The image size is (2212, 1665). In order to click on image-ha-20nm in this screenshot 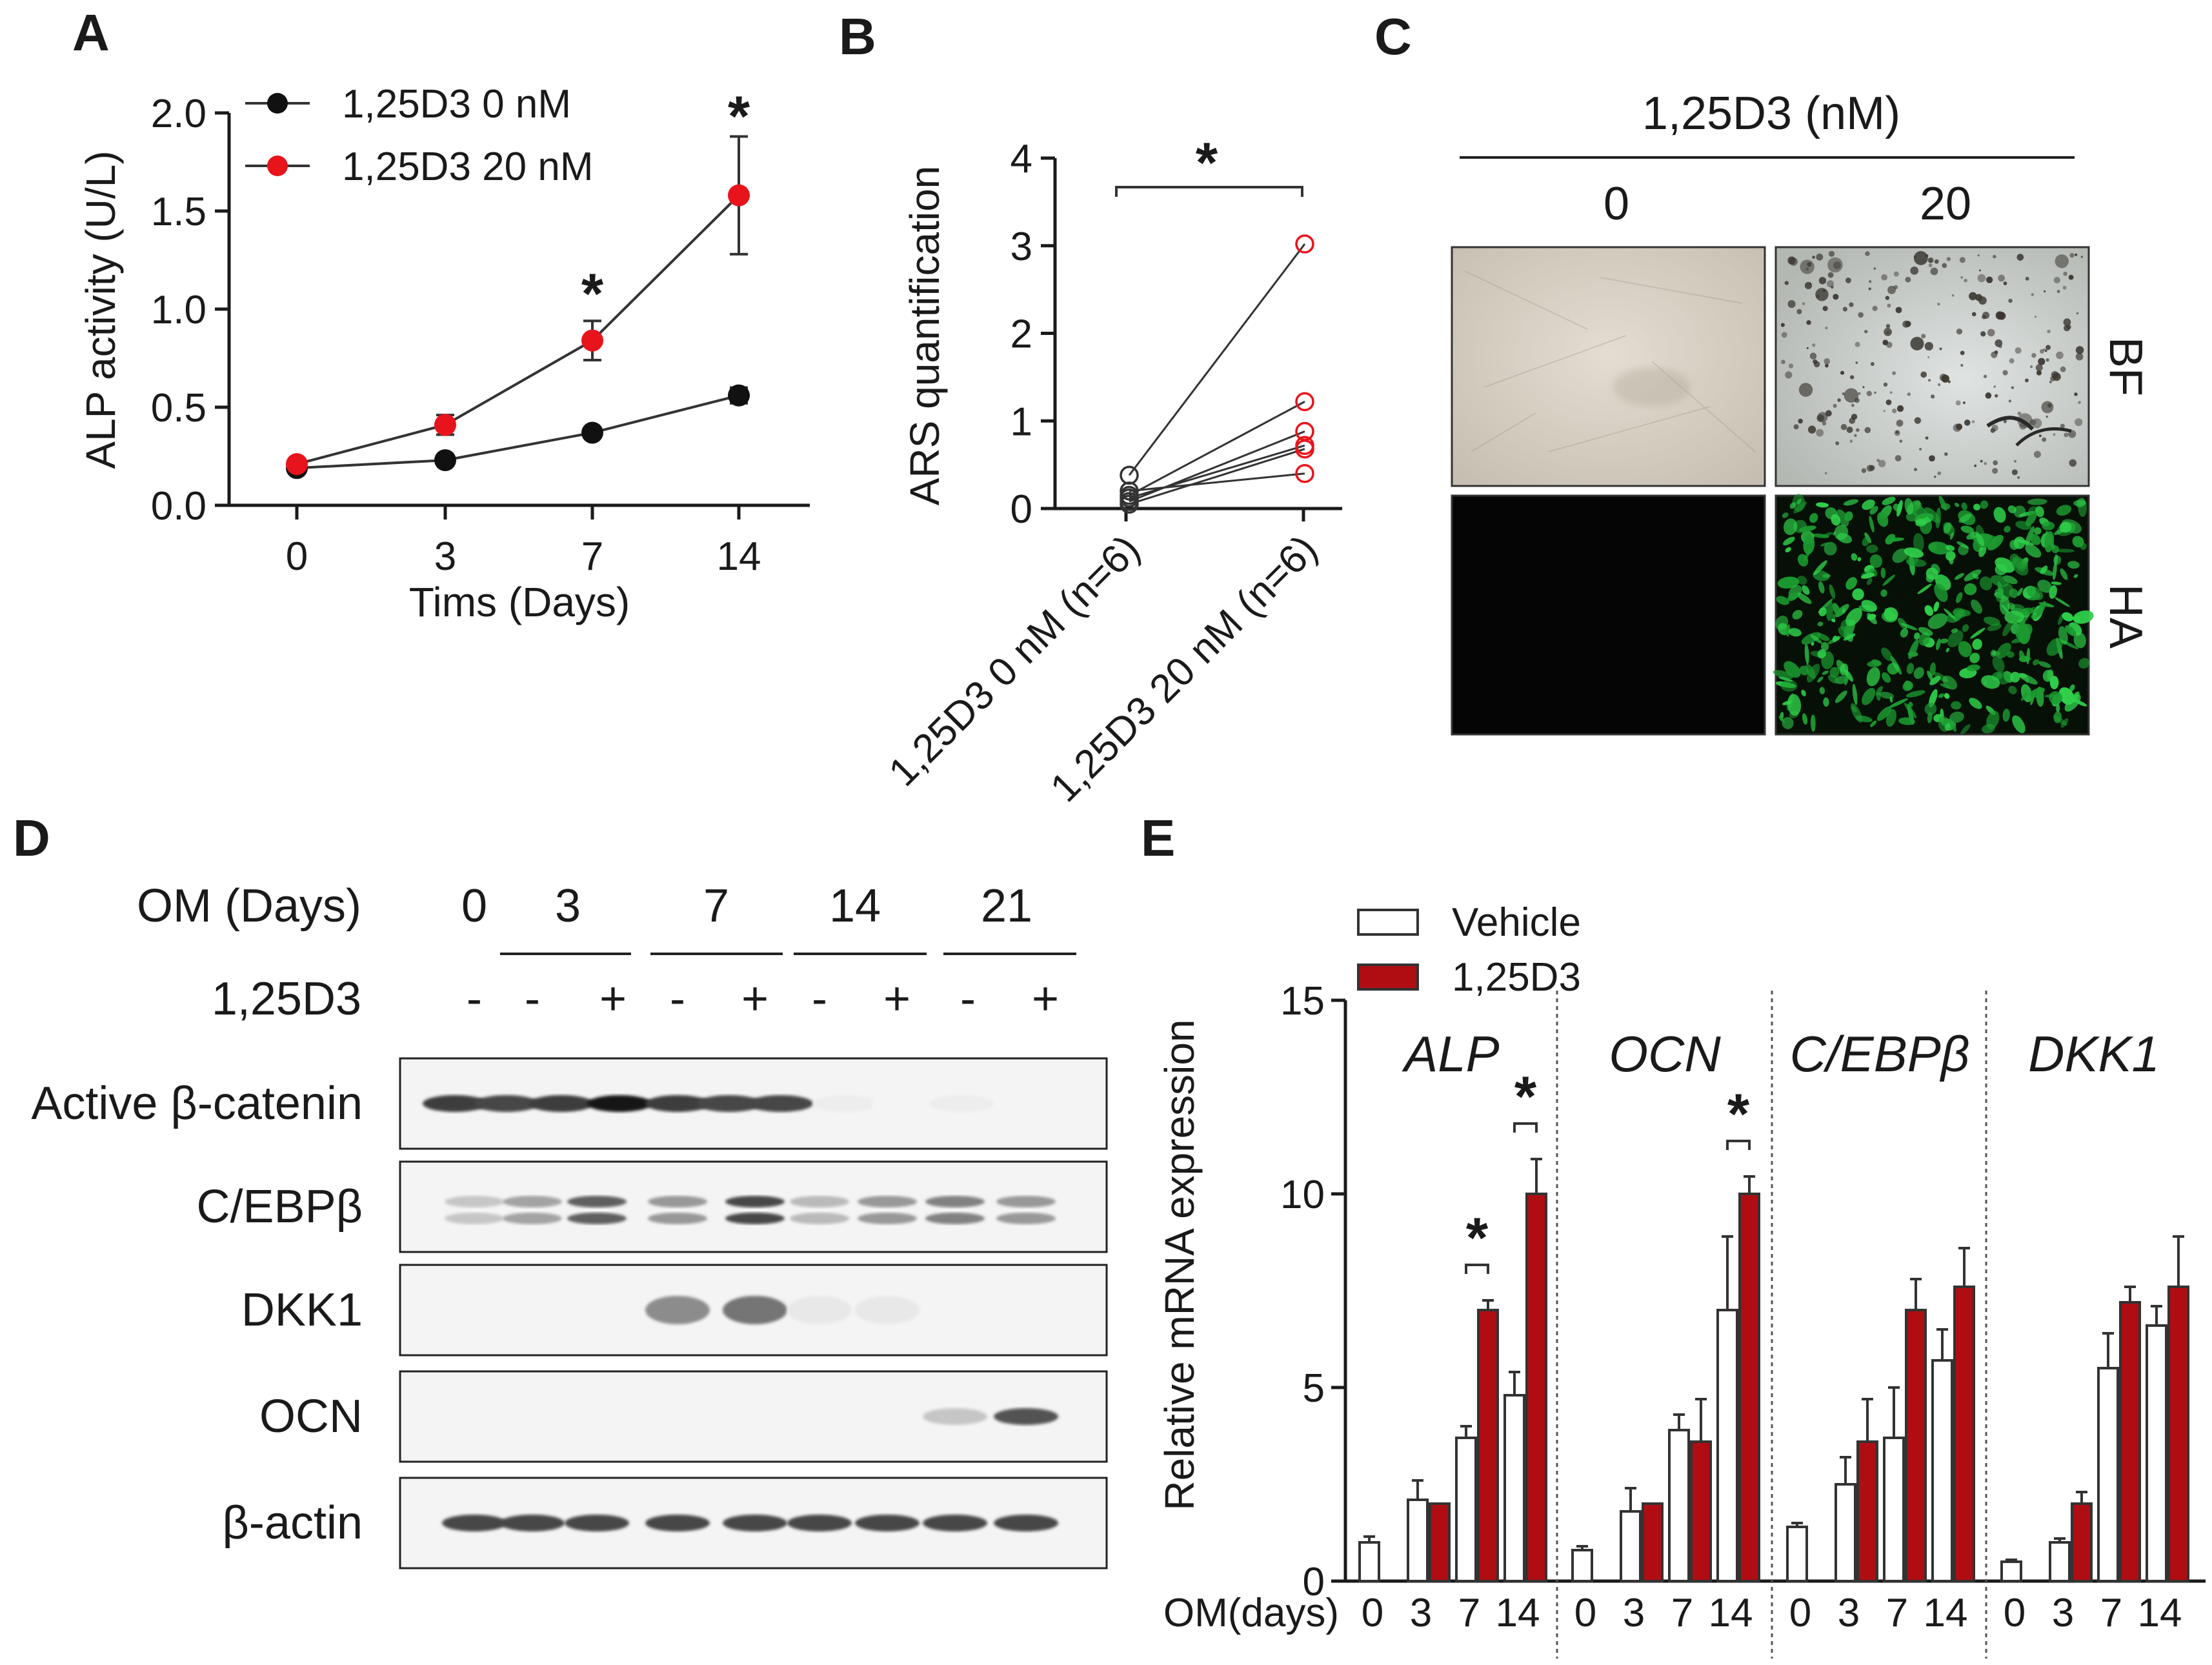, I will do `click(1933, 615)`.